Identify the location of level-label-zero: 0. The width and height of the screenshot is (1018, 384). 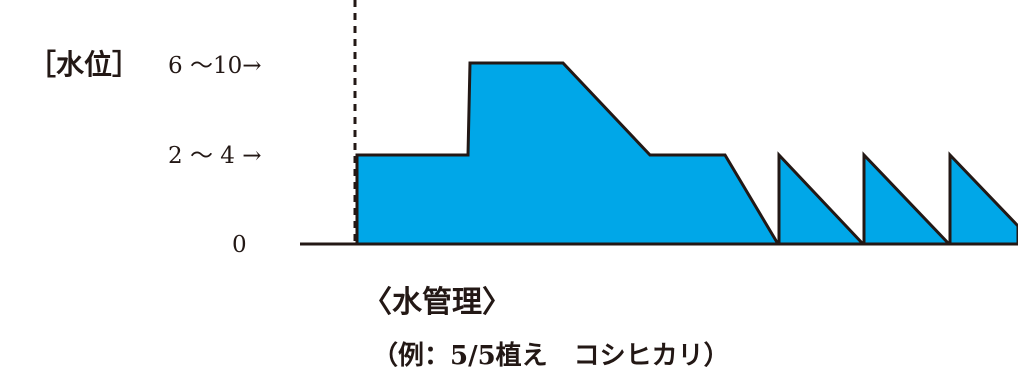
(239, 245).